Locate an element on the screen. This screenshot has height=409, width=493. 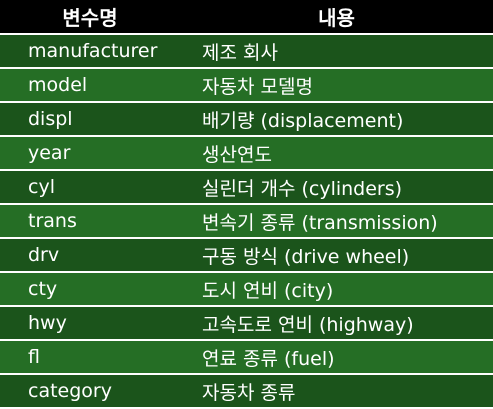
variable-name-cell: cty is located at coordinates (90, 288).